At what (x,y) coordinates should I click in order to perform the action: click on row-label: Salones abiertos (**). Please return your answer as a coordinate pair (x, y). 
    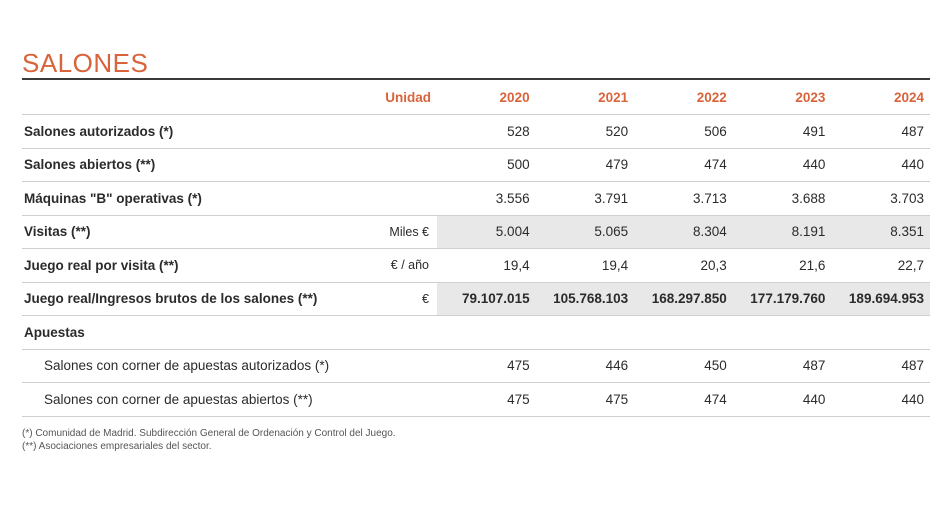
    Looking at the image, I should click on (192, 165).